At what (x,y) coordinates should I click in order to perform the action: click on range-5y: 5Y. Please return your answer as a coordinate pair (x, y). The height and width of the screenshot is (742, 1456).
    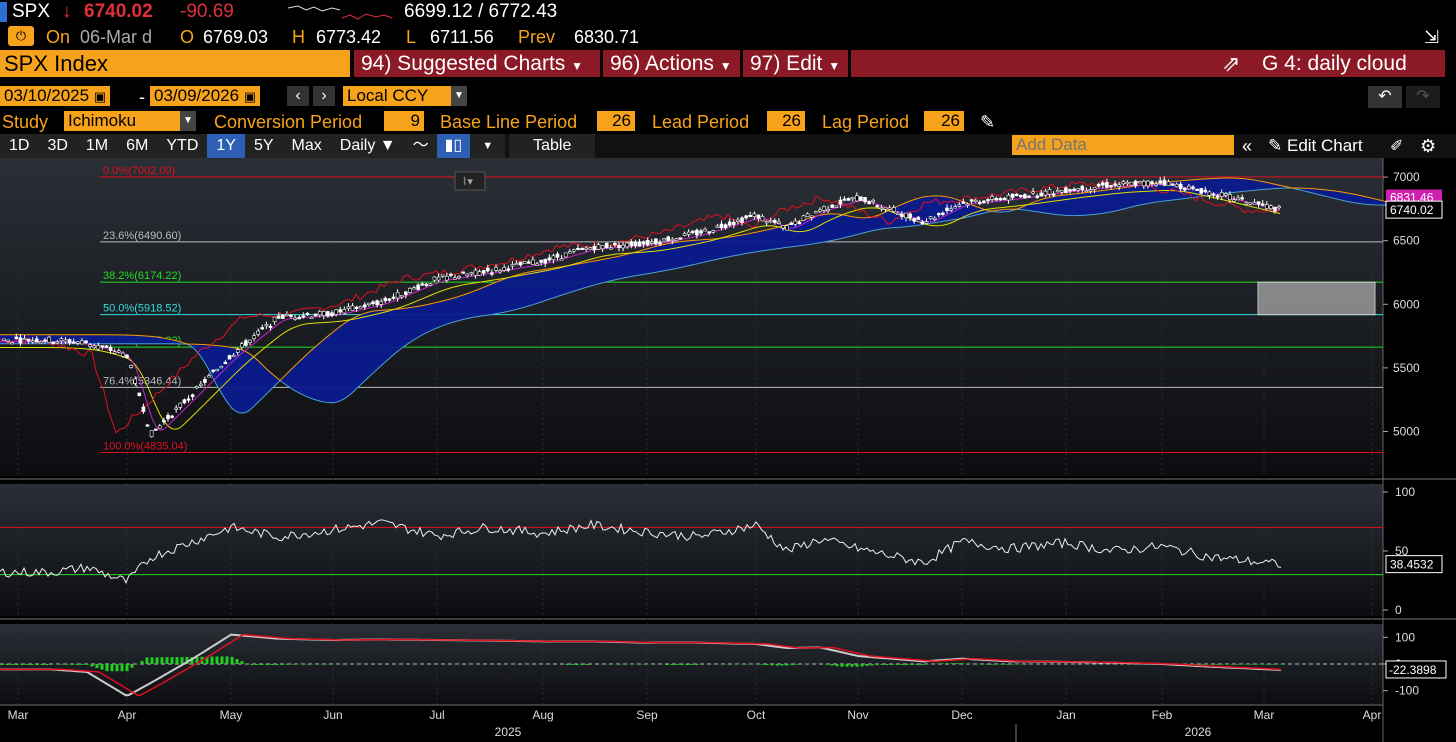
    Looking at the image, I should click on (263, 146).